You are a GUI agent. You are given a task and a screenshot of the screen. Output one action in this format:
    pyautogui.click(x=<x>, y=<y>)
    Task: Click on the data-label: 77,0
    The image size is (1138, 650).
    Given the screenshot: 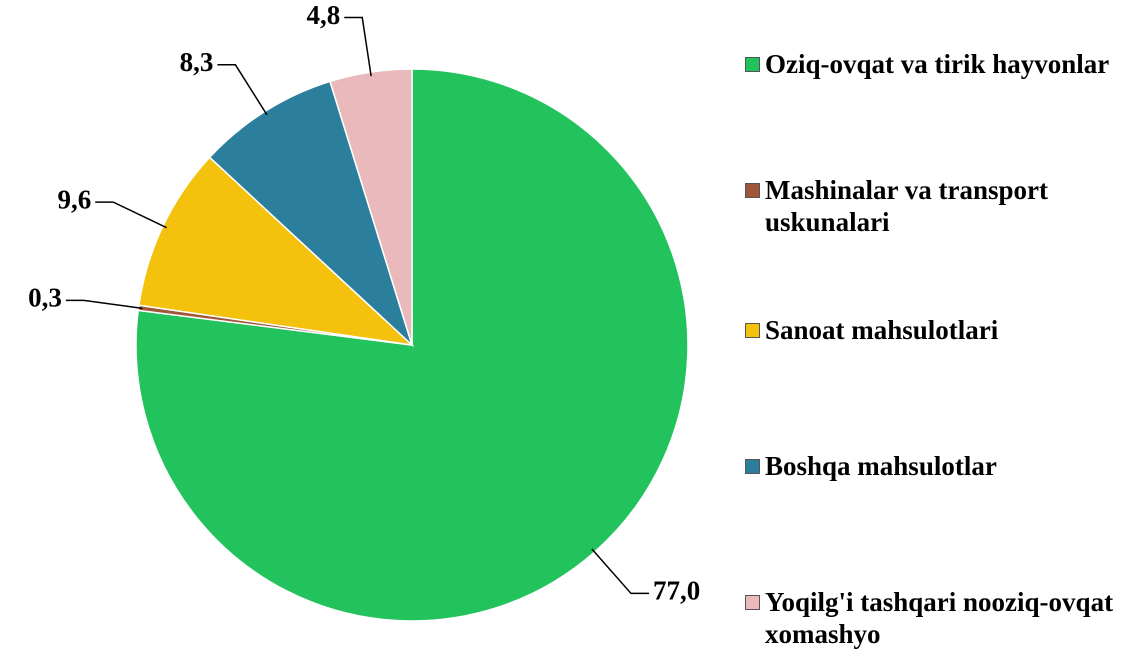 What is the action you would take?
    pyautogui.click(x=676, y=591)
    